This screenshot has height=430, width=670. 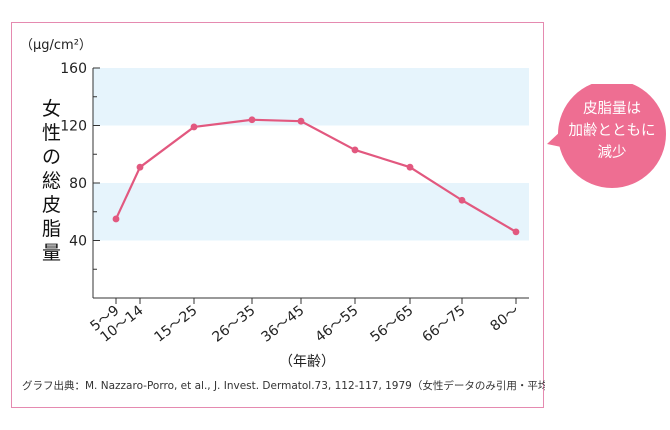 I want to click on callout-circle, so click(x=612, y=136).